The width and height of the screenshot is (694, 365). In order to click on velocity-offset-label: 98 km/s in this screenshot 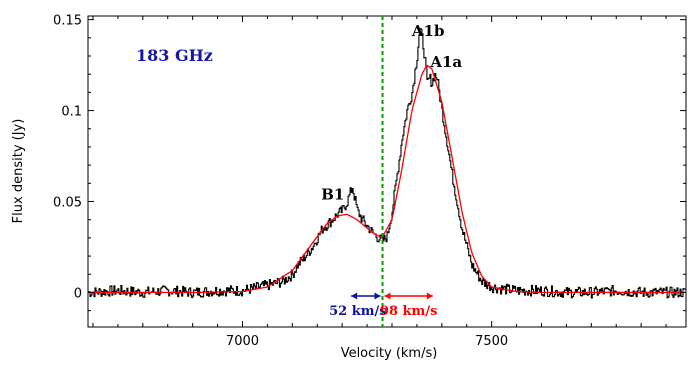, I will do `click(408, 311)`.